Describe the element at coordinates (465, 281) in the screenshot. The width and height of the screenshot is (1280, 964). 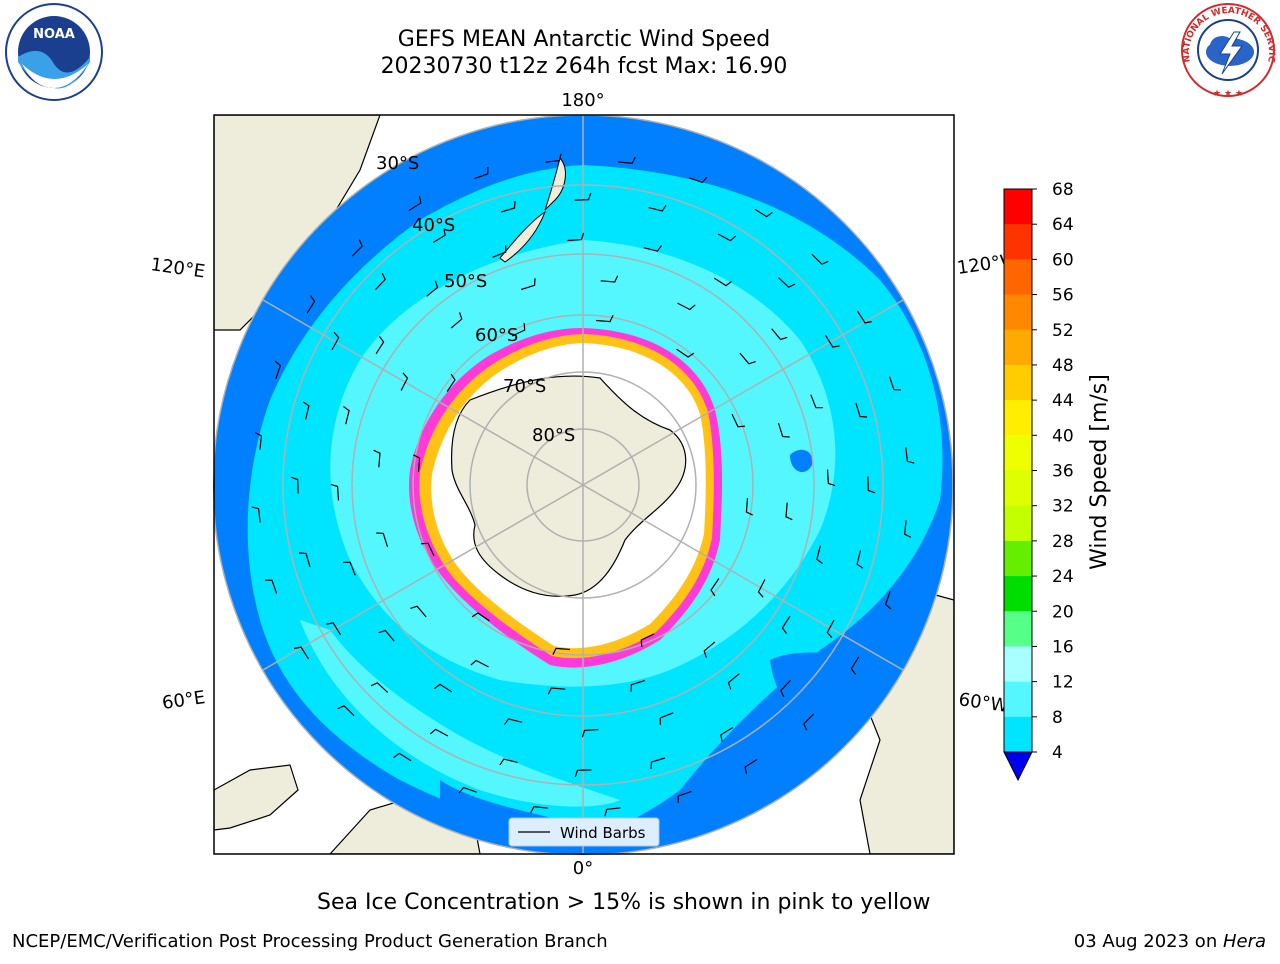
I see `lat-label-50s: 50°S` at that location.